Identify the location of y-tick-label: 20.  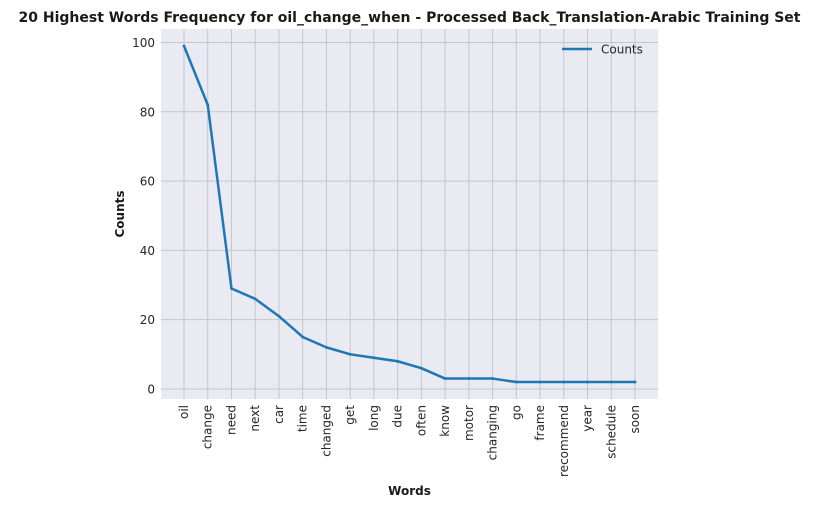
(147, 320).